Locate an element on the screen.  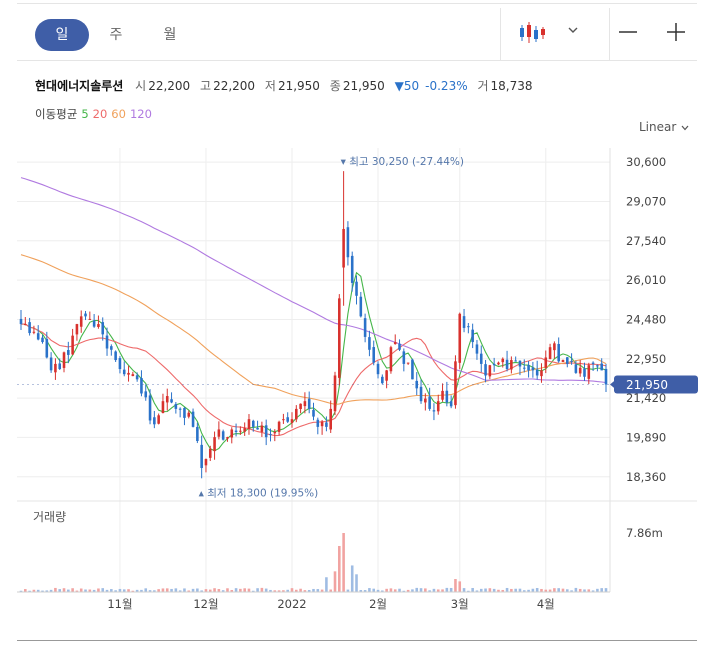
price-tick-label: 18,360 is located at coordinates (646, 477).